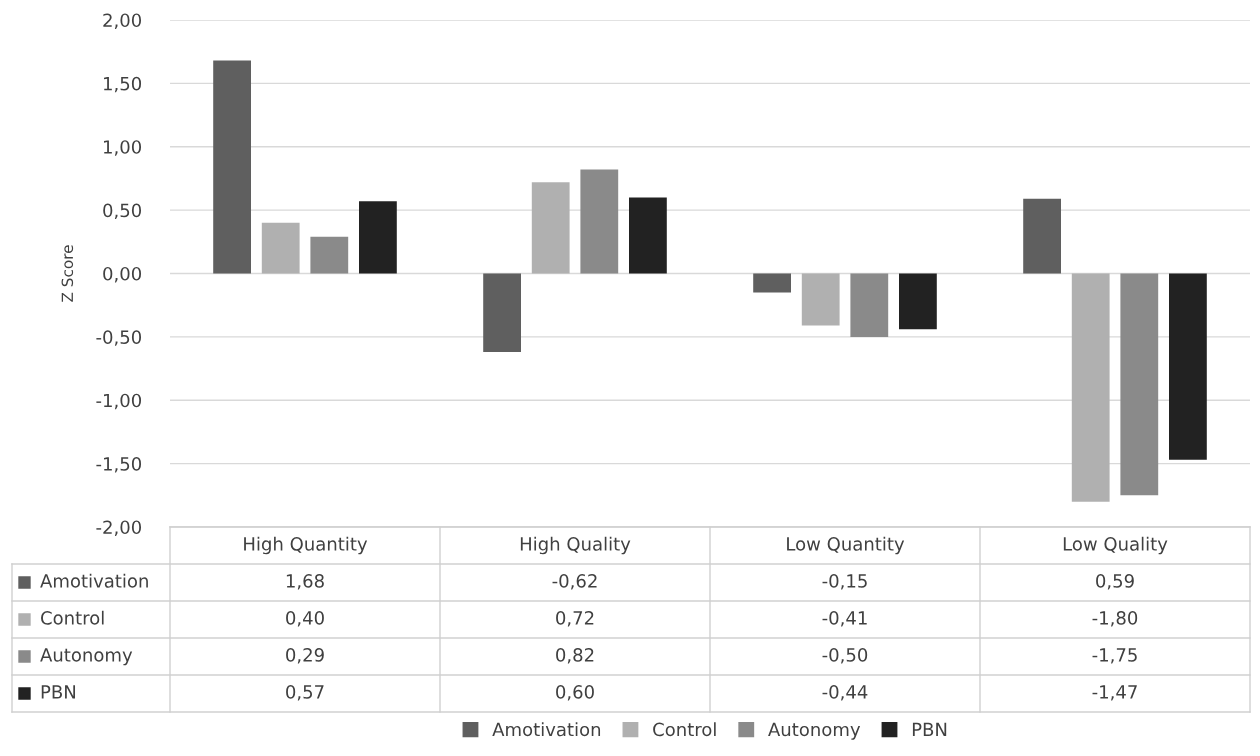  Describe the element at coordinates (844, 582) in the screenshot. I see `data-label: -0,15` at that location.